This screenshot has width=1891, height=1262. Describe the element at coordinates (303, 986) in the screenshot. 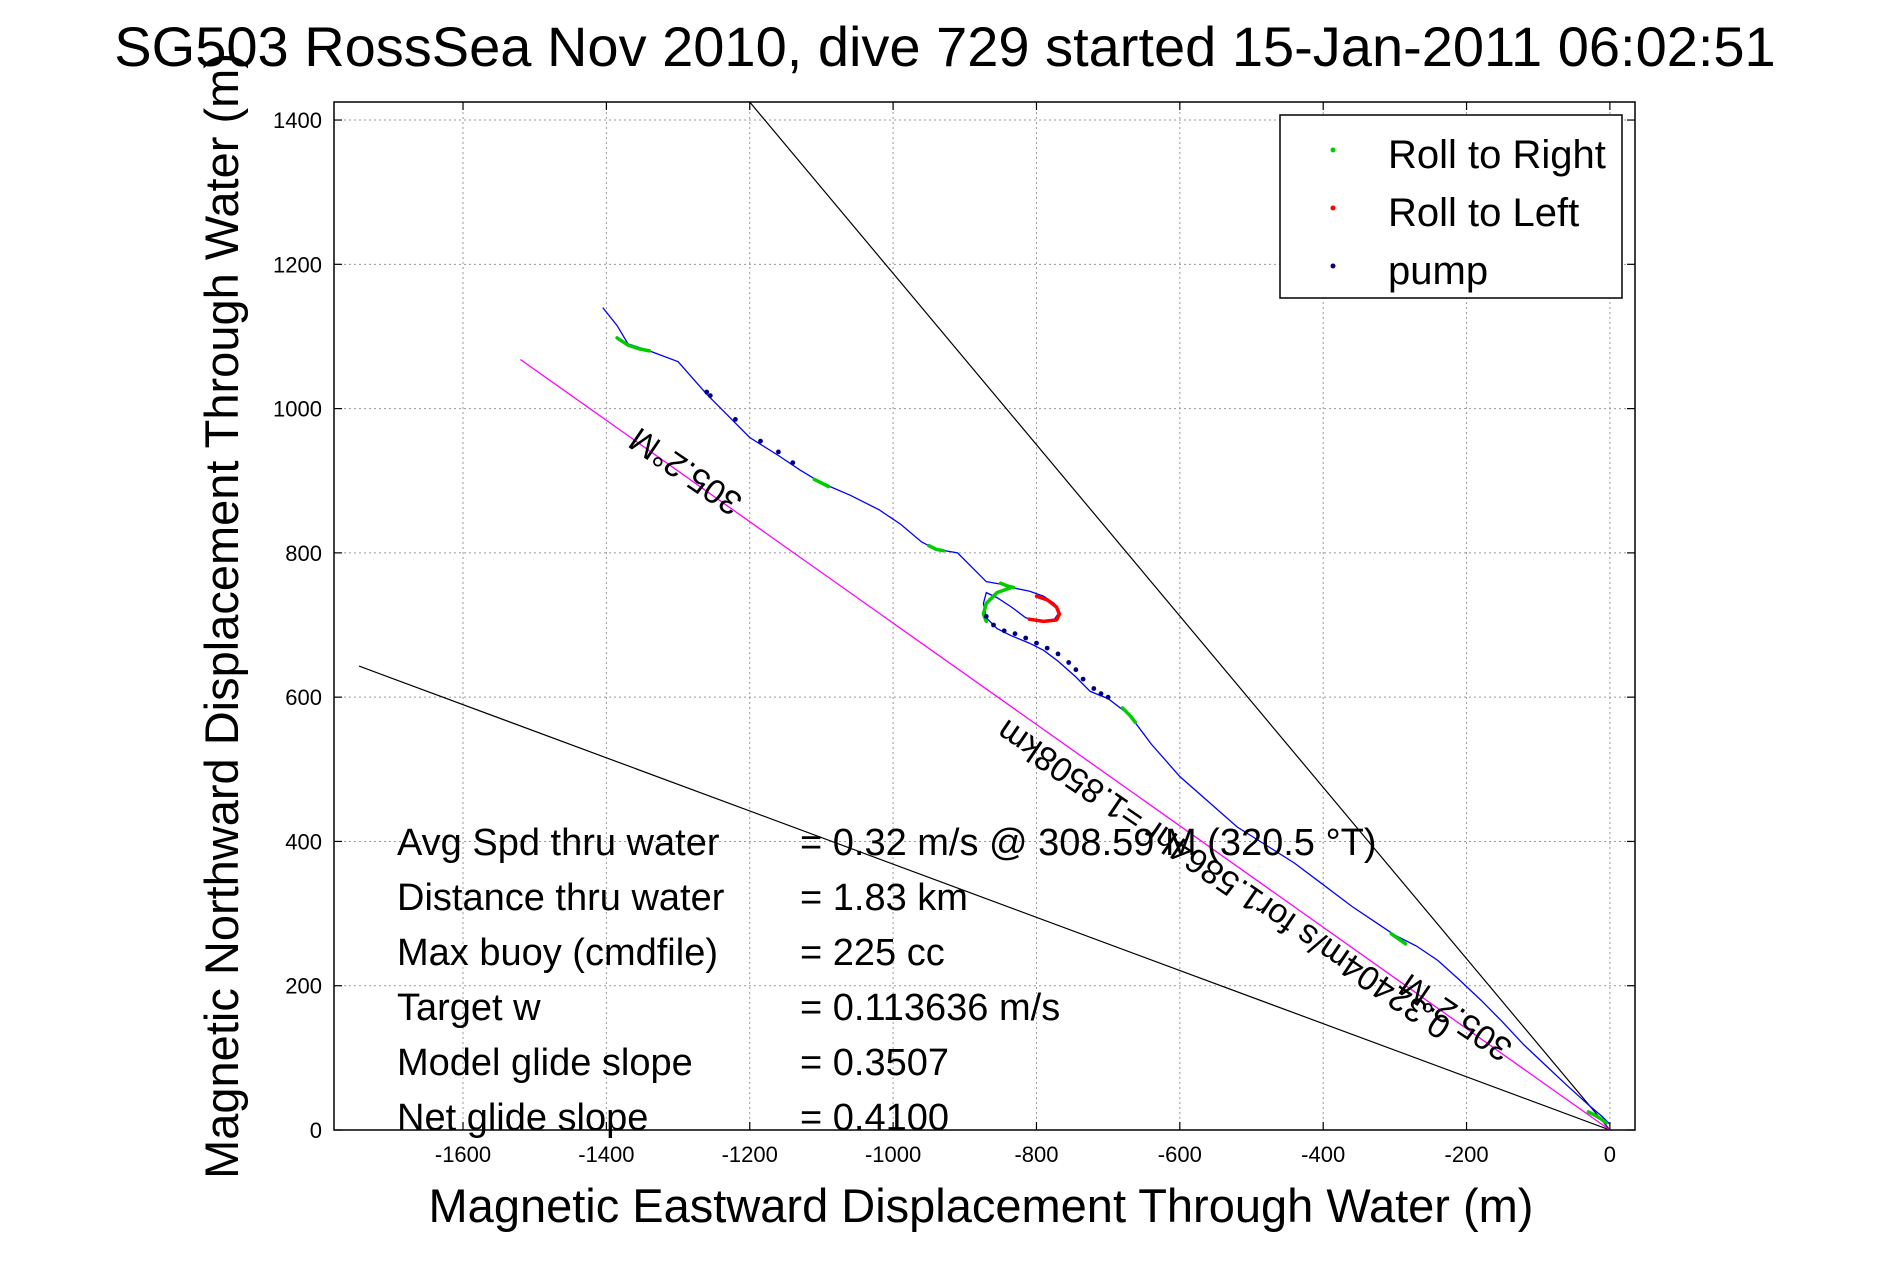

I see `y-tick-label: 200` at that location.